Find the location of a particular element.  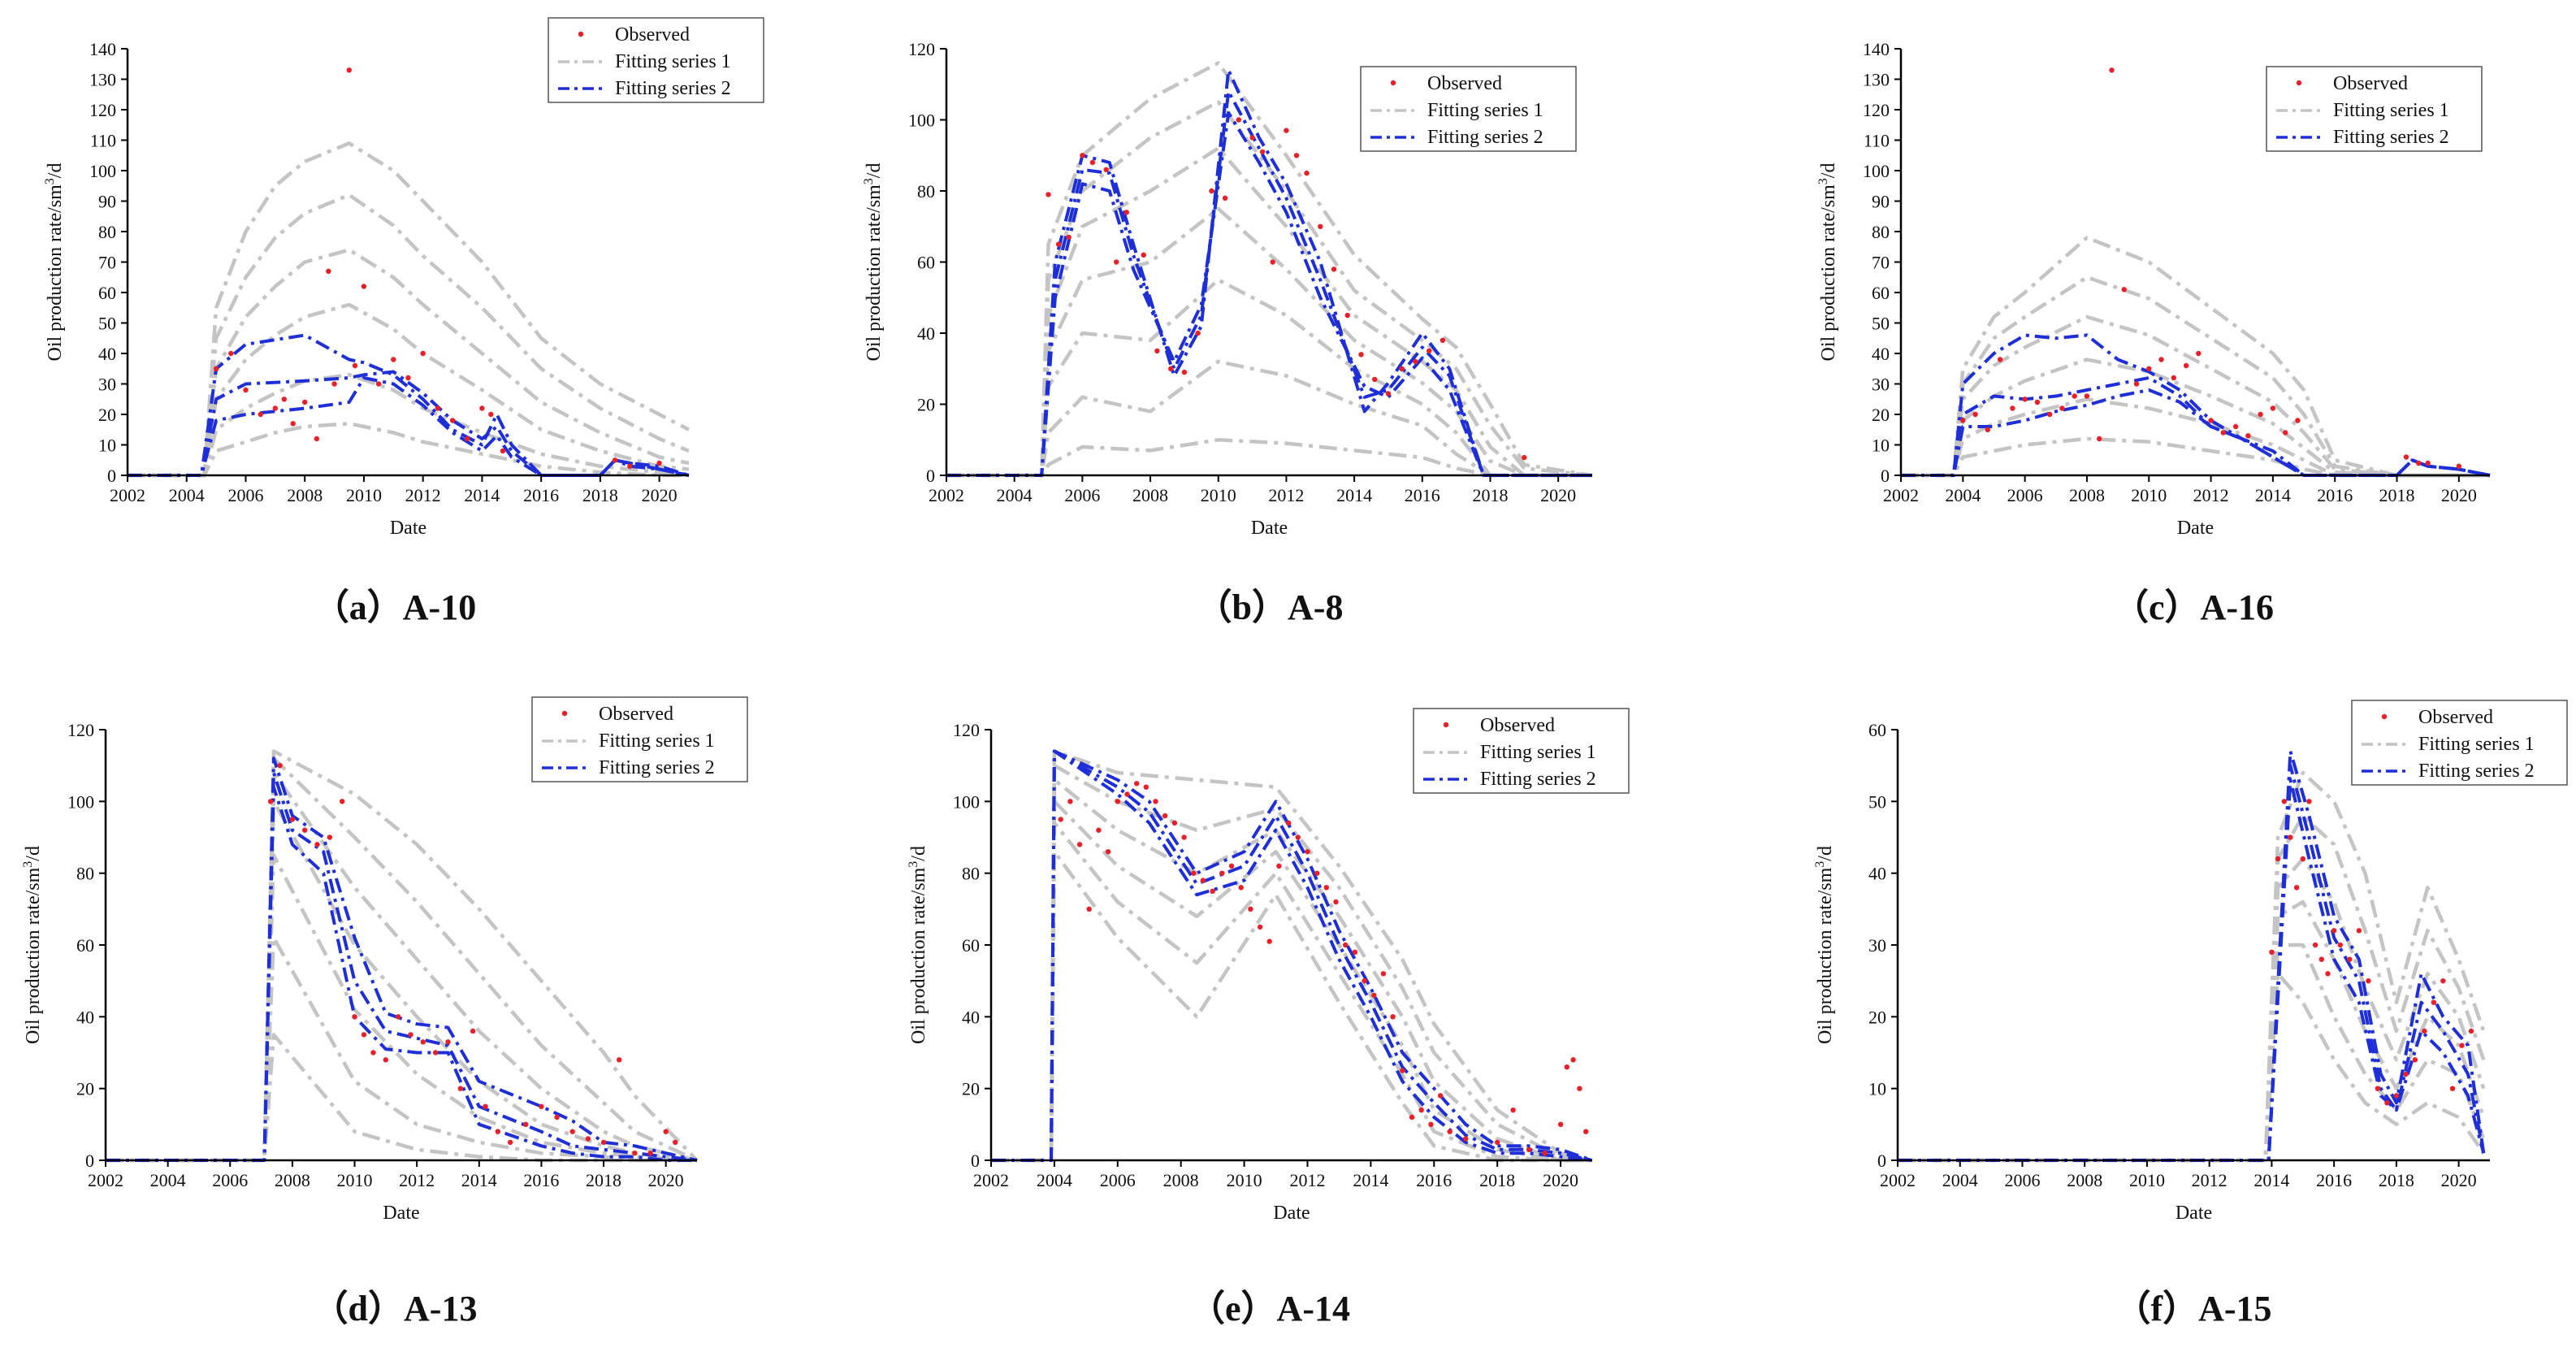

legend-label: Fitting series 2 is located at coordinates (1538, 779).